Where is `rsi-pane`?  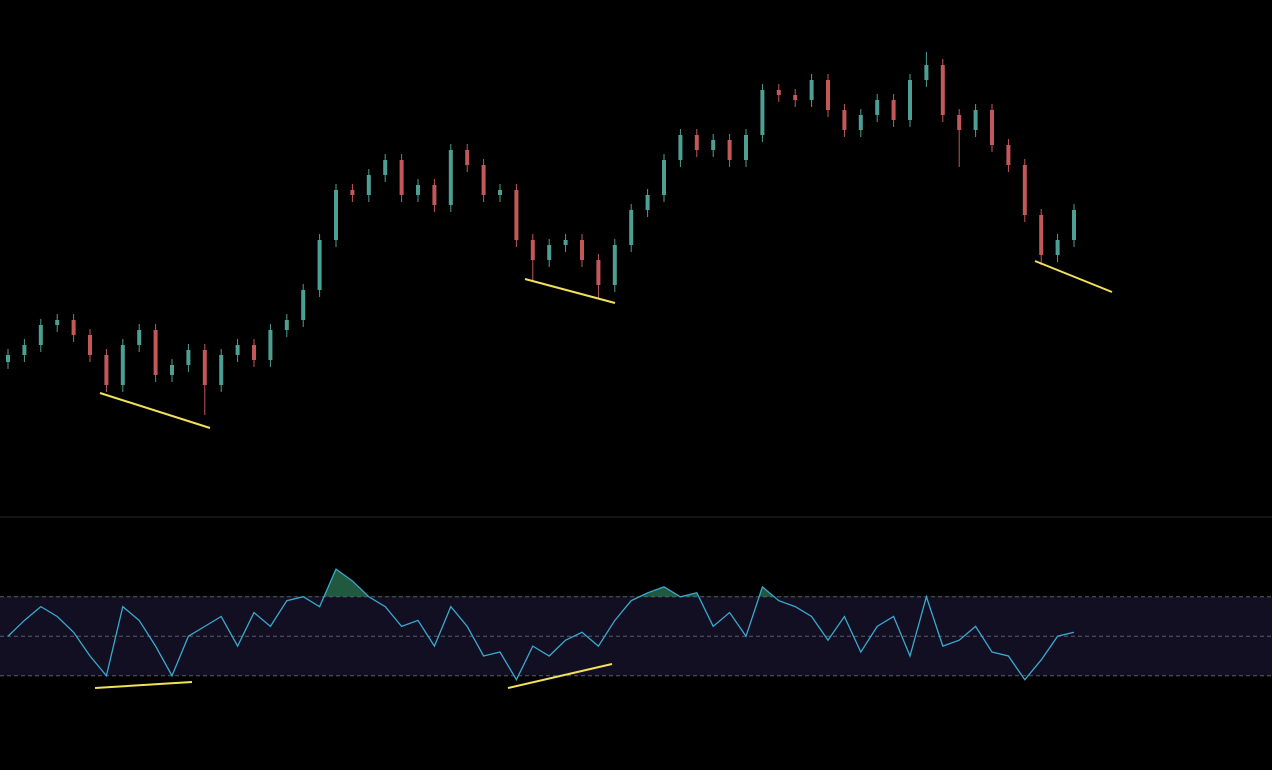
rsi-pane is located at coordinates (636, 625).